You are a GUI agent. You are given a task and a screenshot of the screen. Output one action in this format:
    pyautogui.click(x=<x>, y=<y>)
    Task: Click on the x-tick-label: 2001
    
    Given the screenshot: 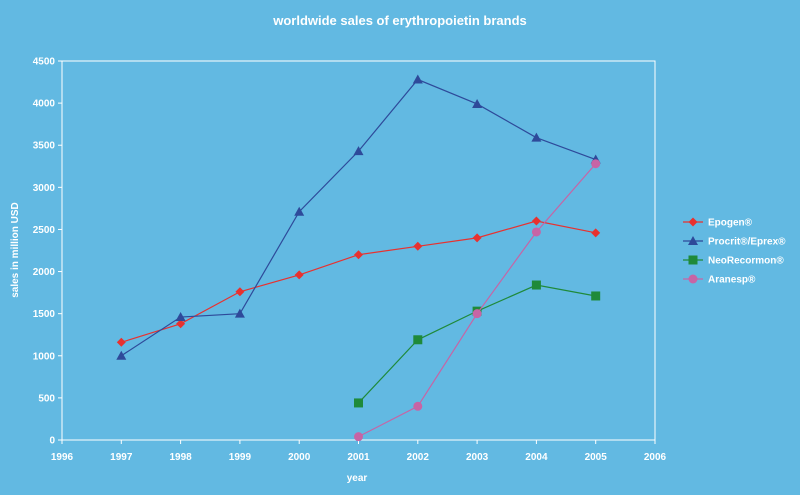 What is the action you would take?
    pyautogui.click(x=358, y=457)
    